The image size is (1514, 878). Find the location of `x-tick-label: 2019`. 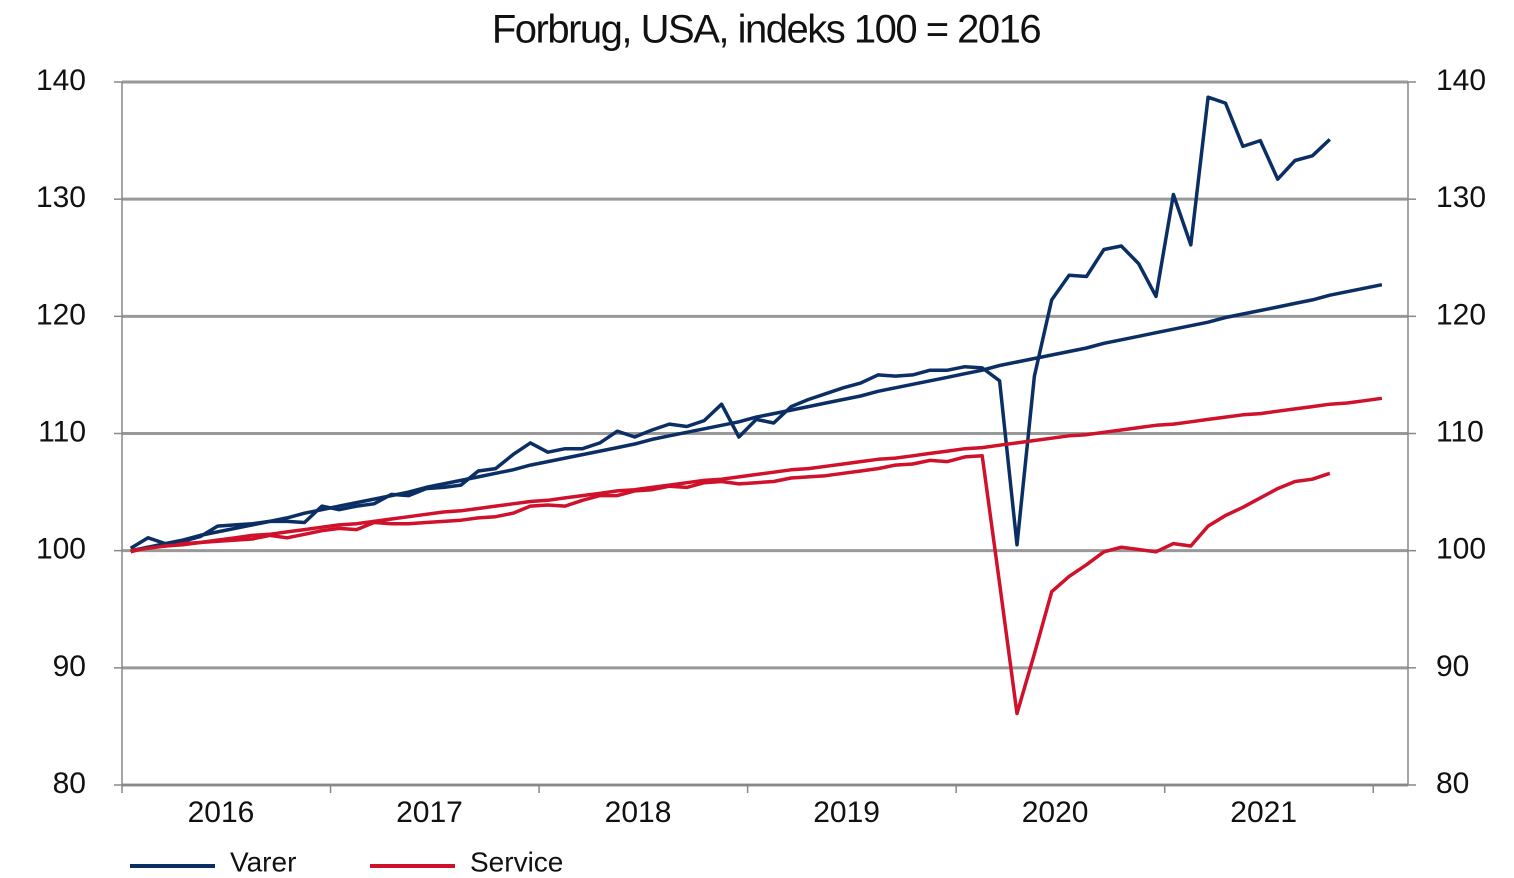

x-tick-label: 2019 is located at coordinates (846, 812).